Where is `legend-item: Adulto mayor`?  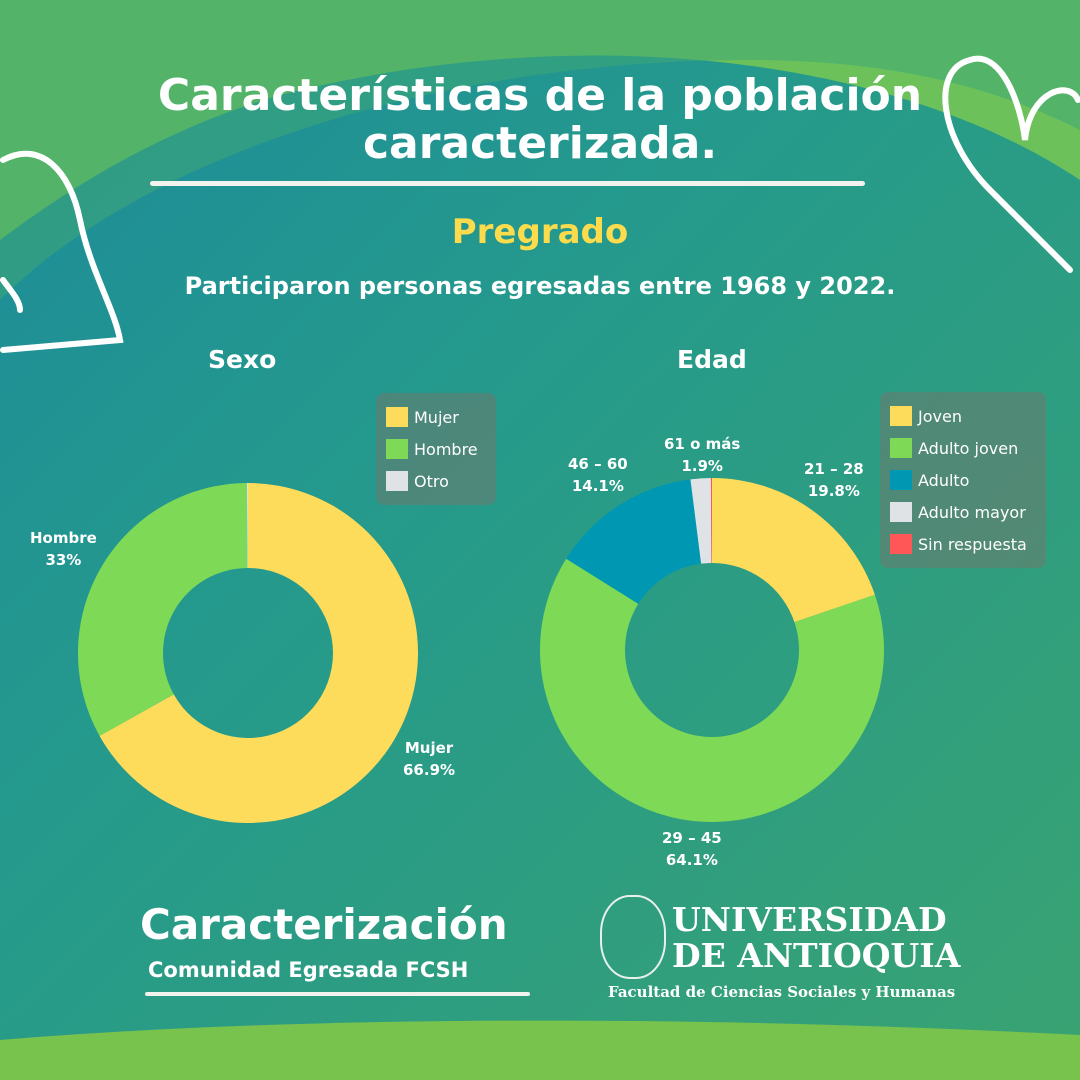
legend-item: Adulto mayor is located at coordinates (963, 512).